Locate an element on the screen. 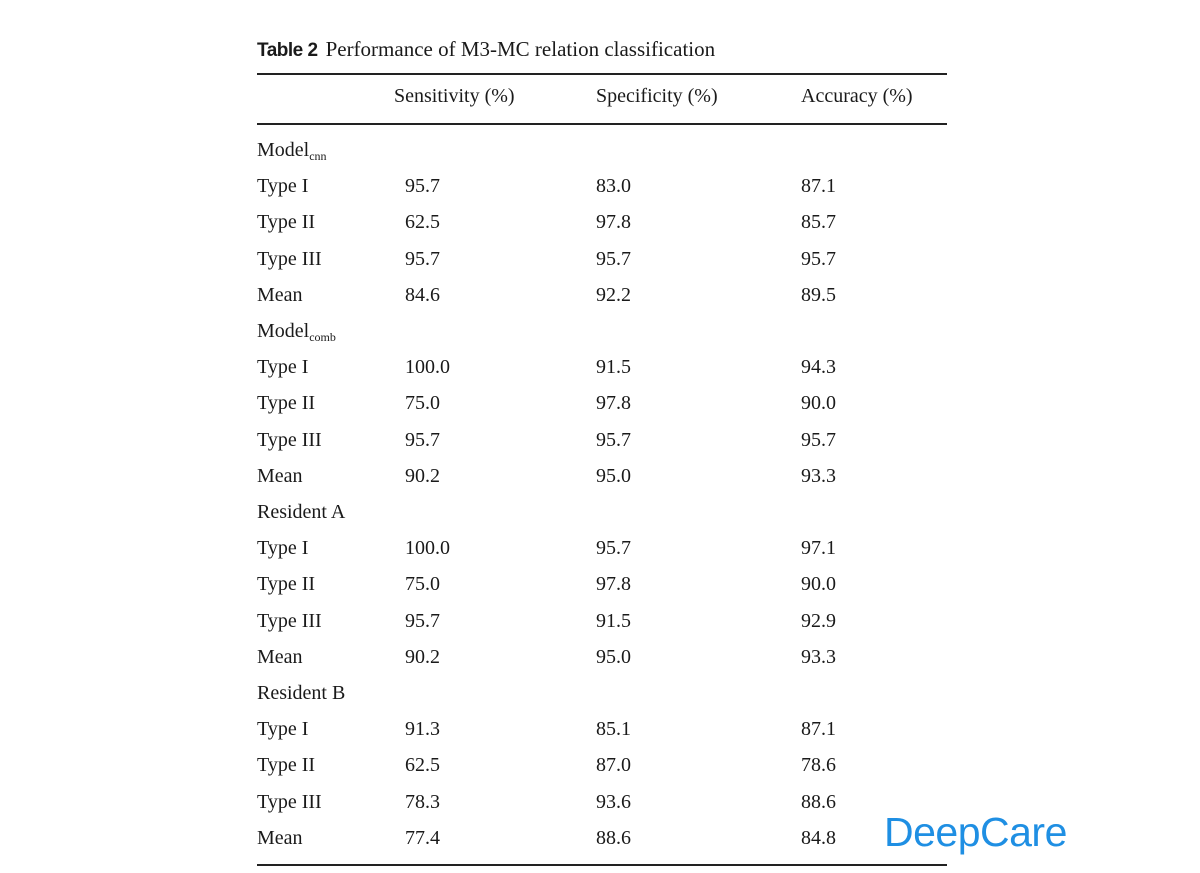 The height and width of the screenshot is (873, 1200). specificity-value: 83.0 is located at coordinates (613, 186).